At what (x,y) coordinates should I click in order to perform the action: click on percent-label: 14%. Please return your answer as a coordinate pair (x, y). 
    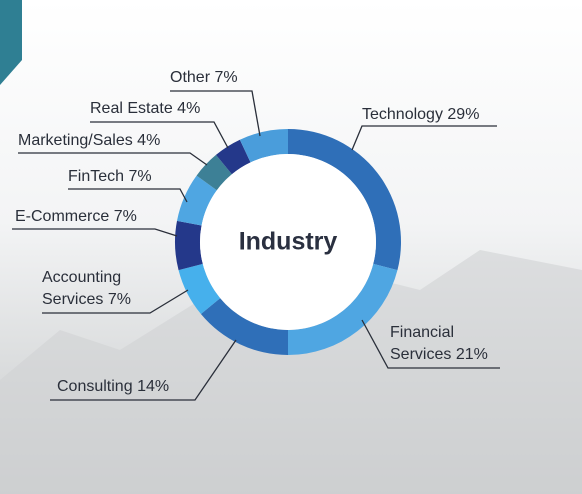
    Looking at the image, I should click on (153, 386).